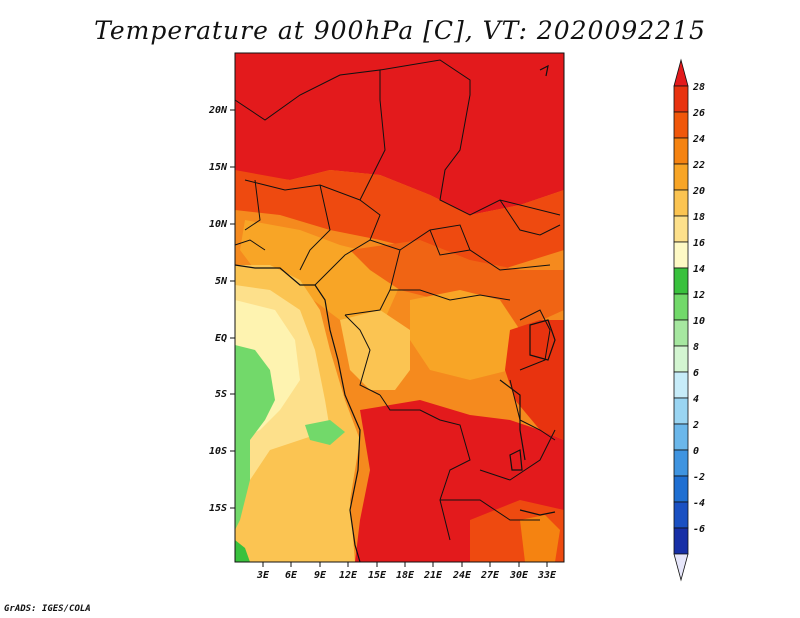 The width and height of the screenshot is (800, 618). What do you see at coordinates (696, 373) in the screenshot?
I see `colorbar-label: 6` at bounding box center [696, 373].